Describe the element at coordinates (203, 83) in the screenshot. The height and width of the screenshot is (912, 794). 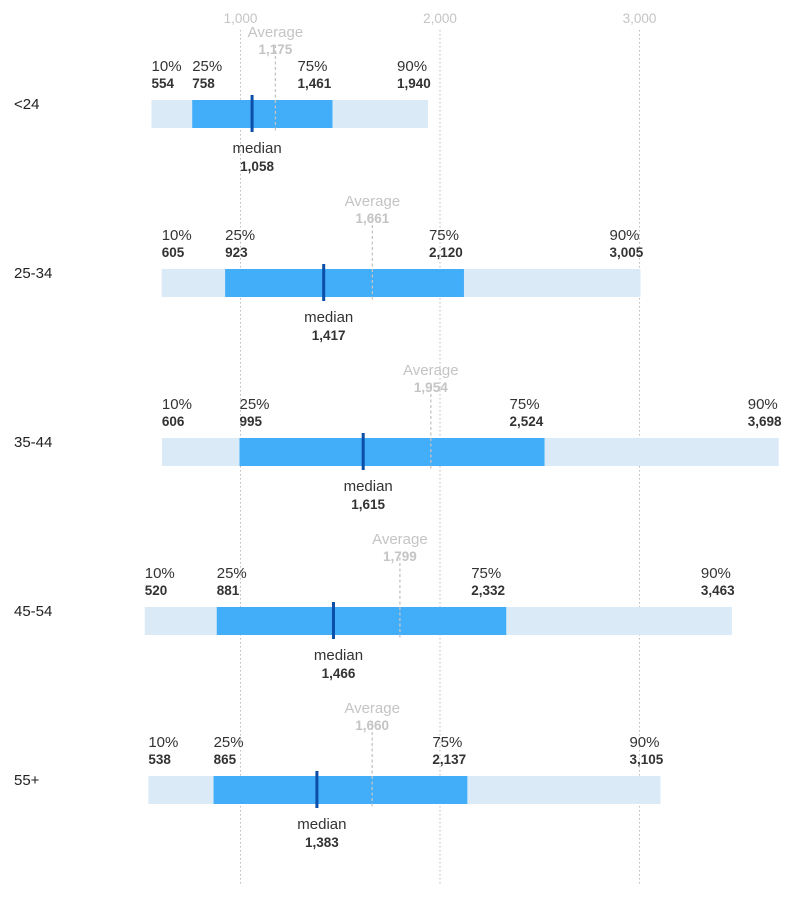
I see `p25-value-0: 758` at that location.